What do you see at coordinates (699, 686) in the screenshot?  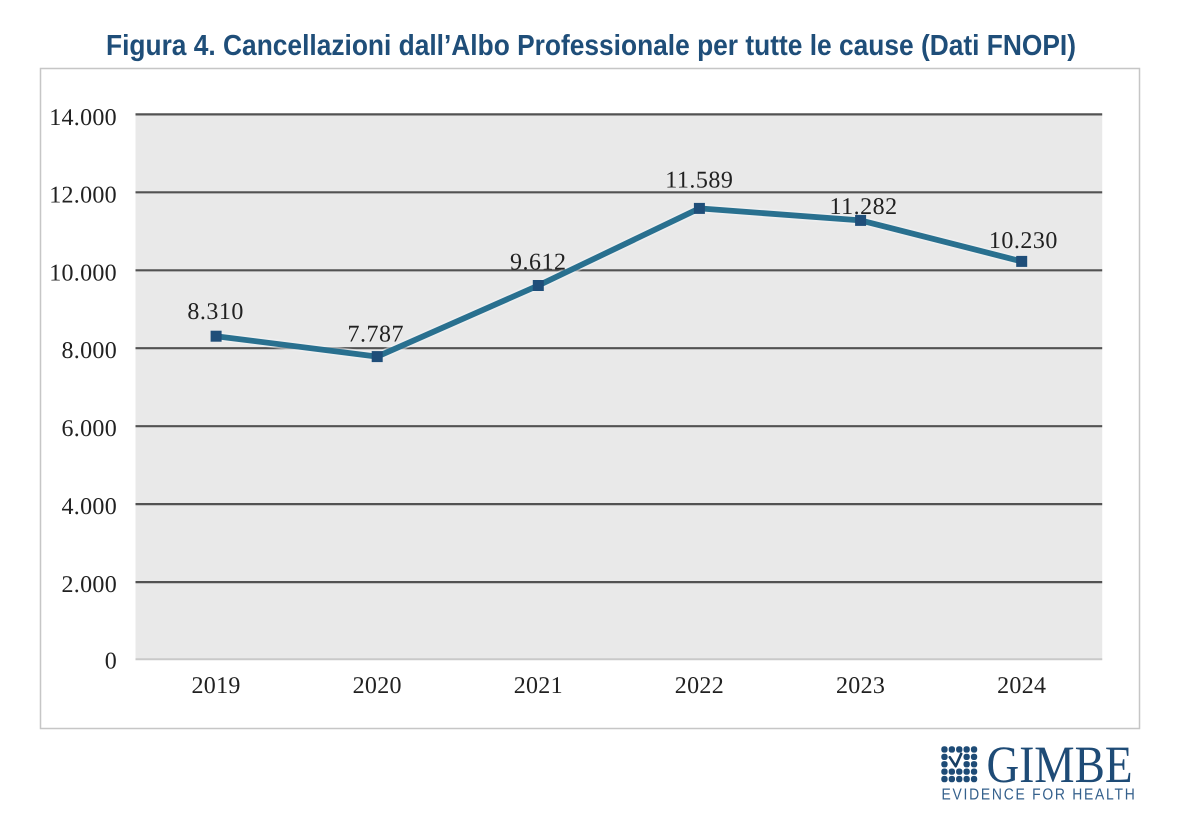 I see `svg-text: 2022` at bounding box center [699, 686].